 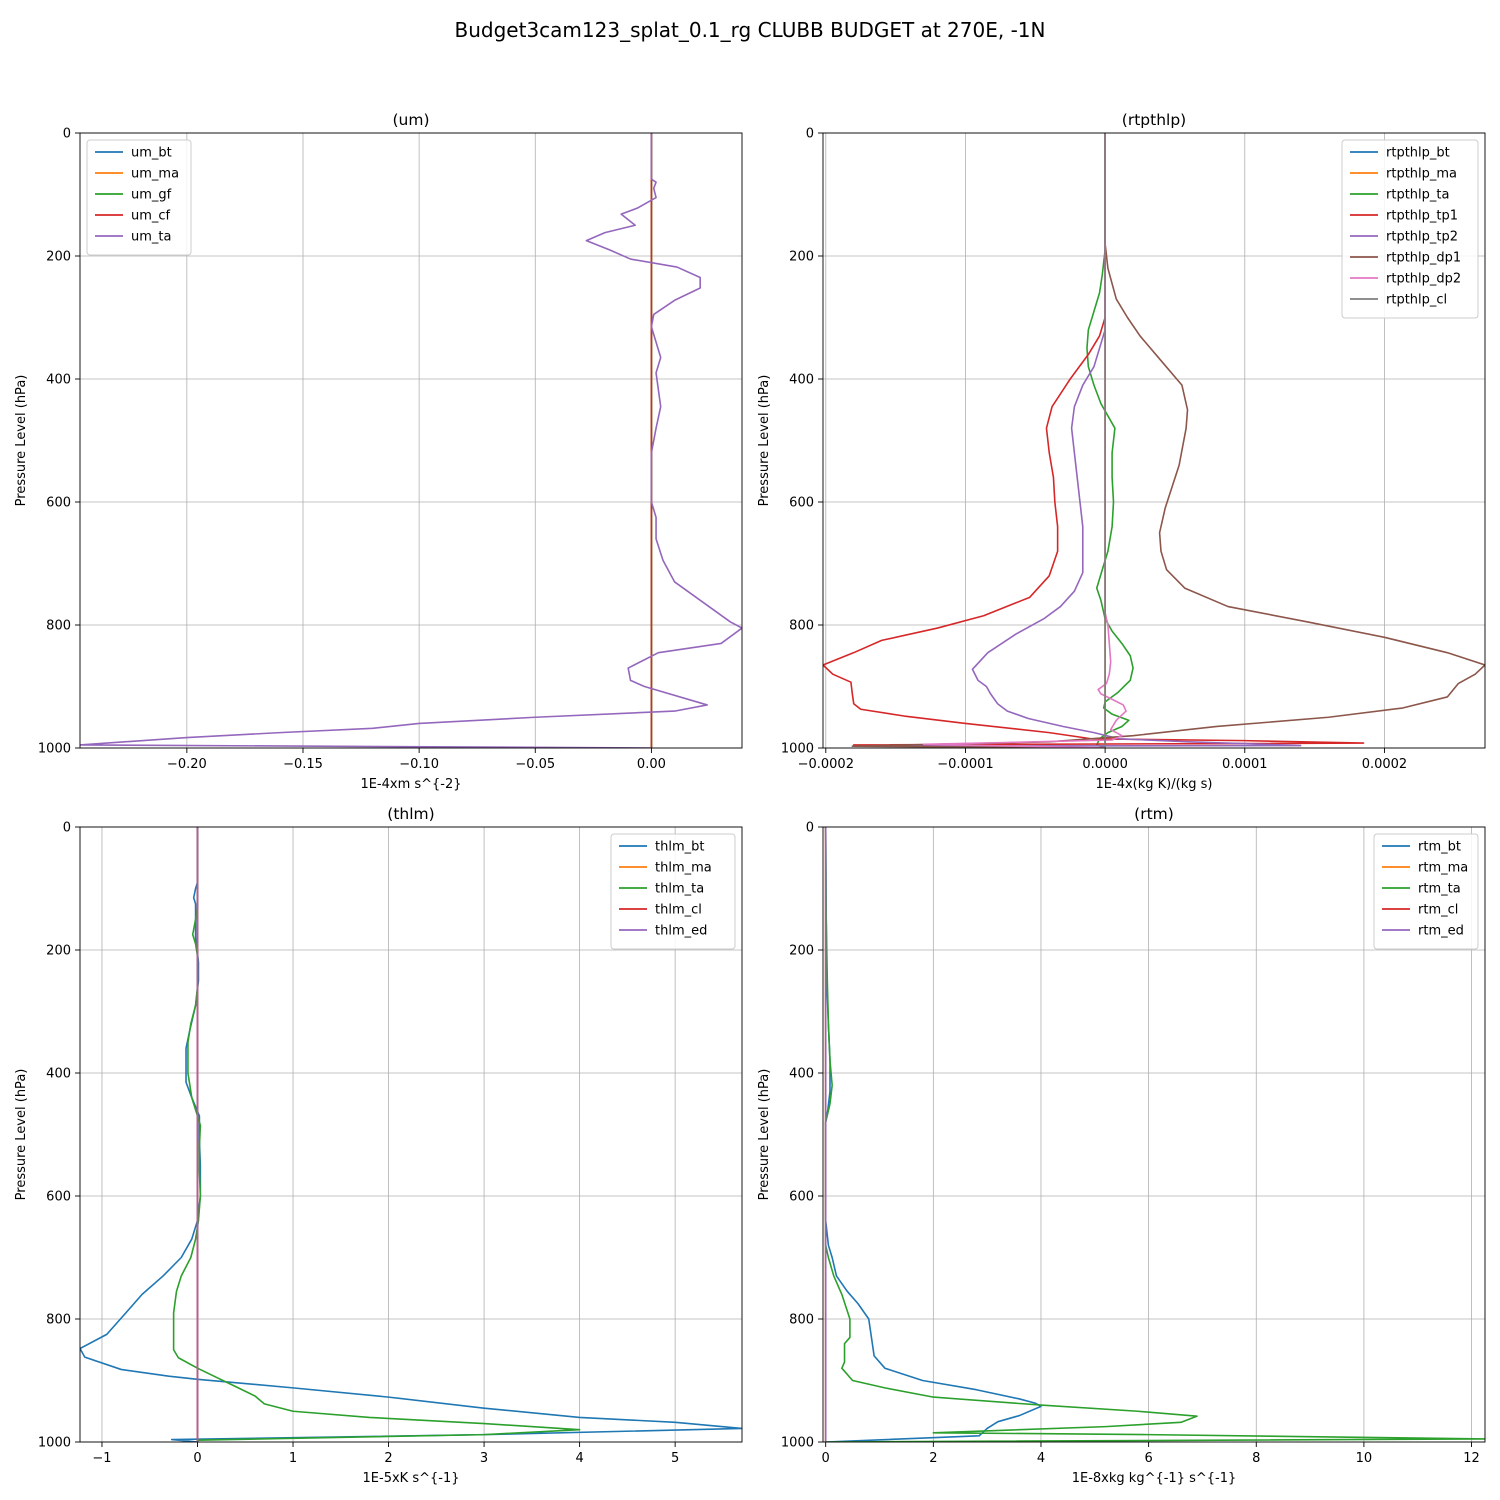 I want to click on legend: um_bt um_ma um_gf um_cf um_ta, so click(x=139, y=197).